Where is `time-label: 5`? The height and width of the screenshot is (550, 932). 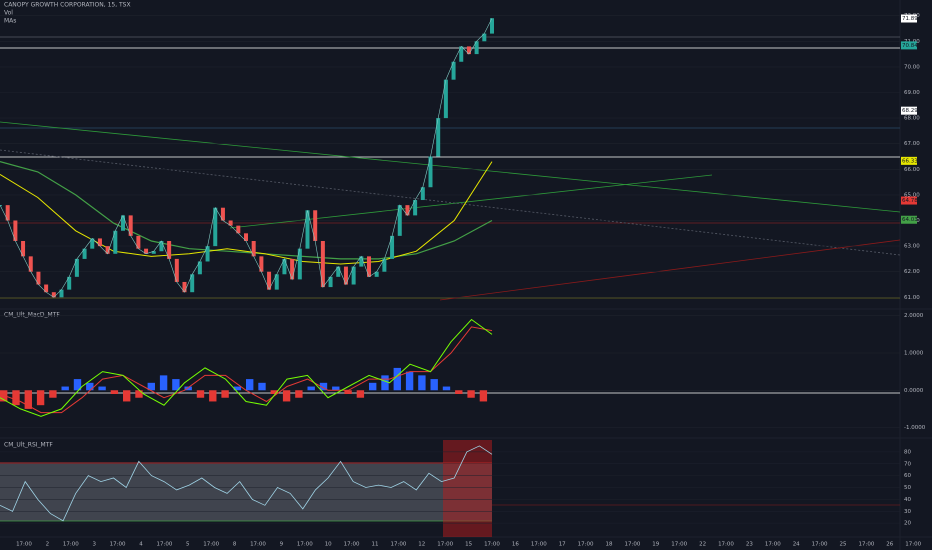
time-label: 5 is located at coordinates (188, 545).